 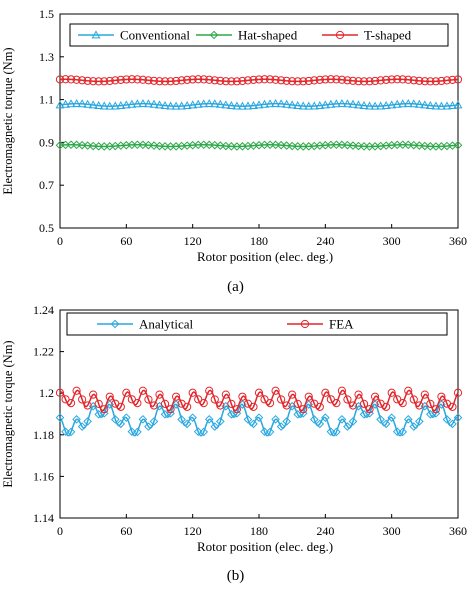 What do you see at coordinates (155, 35) in the screenshot?
I see `legend-label-a-0: Conventional` at bounding box center [155, 35].